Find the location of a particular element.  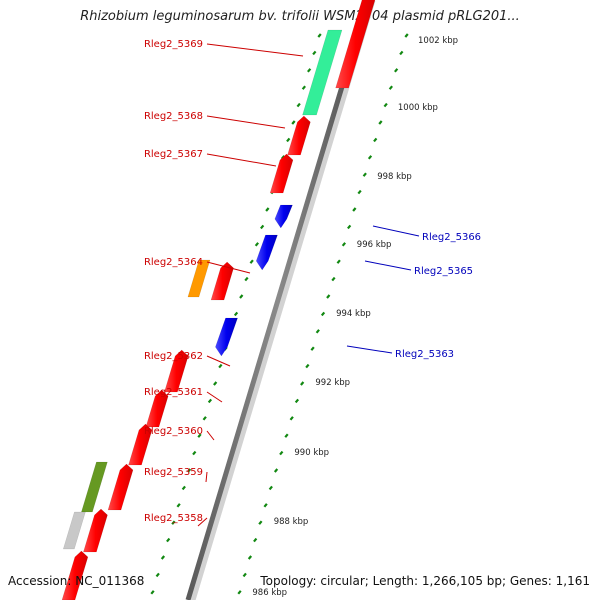

feature-highlight-orange is located at coordinates (199, 278).